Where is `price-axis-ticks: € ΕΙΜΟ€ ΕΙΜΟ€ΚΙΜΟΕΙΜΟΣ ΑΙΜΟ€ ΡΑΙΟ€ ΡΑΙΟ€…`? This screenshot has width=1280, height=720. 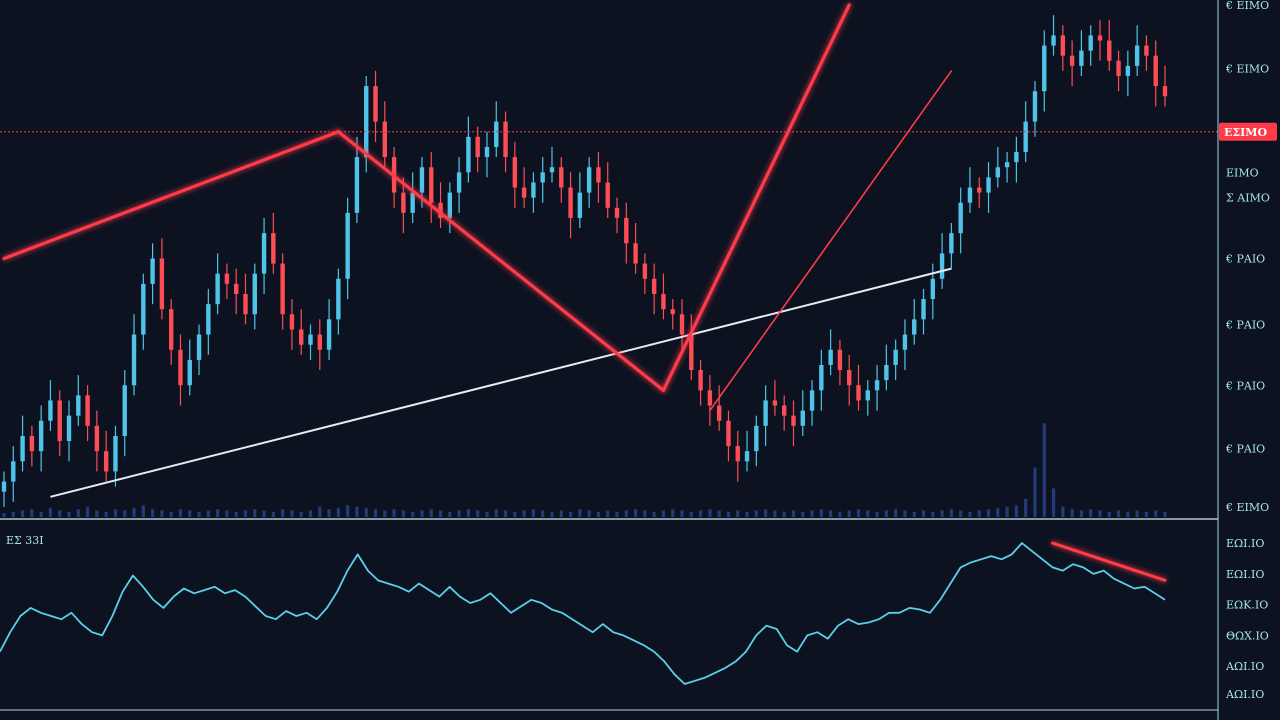 price-axis-ticks: € ΕΙΜΟ€ ΕΙΜΟ€ΚΙΜΟΕΙΜΟΣ ΑΙΜΟ€ ΡΑΙΟ€ ΡΑΙΟ€… is located at coordinates (1248, 257).